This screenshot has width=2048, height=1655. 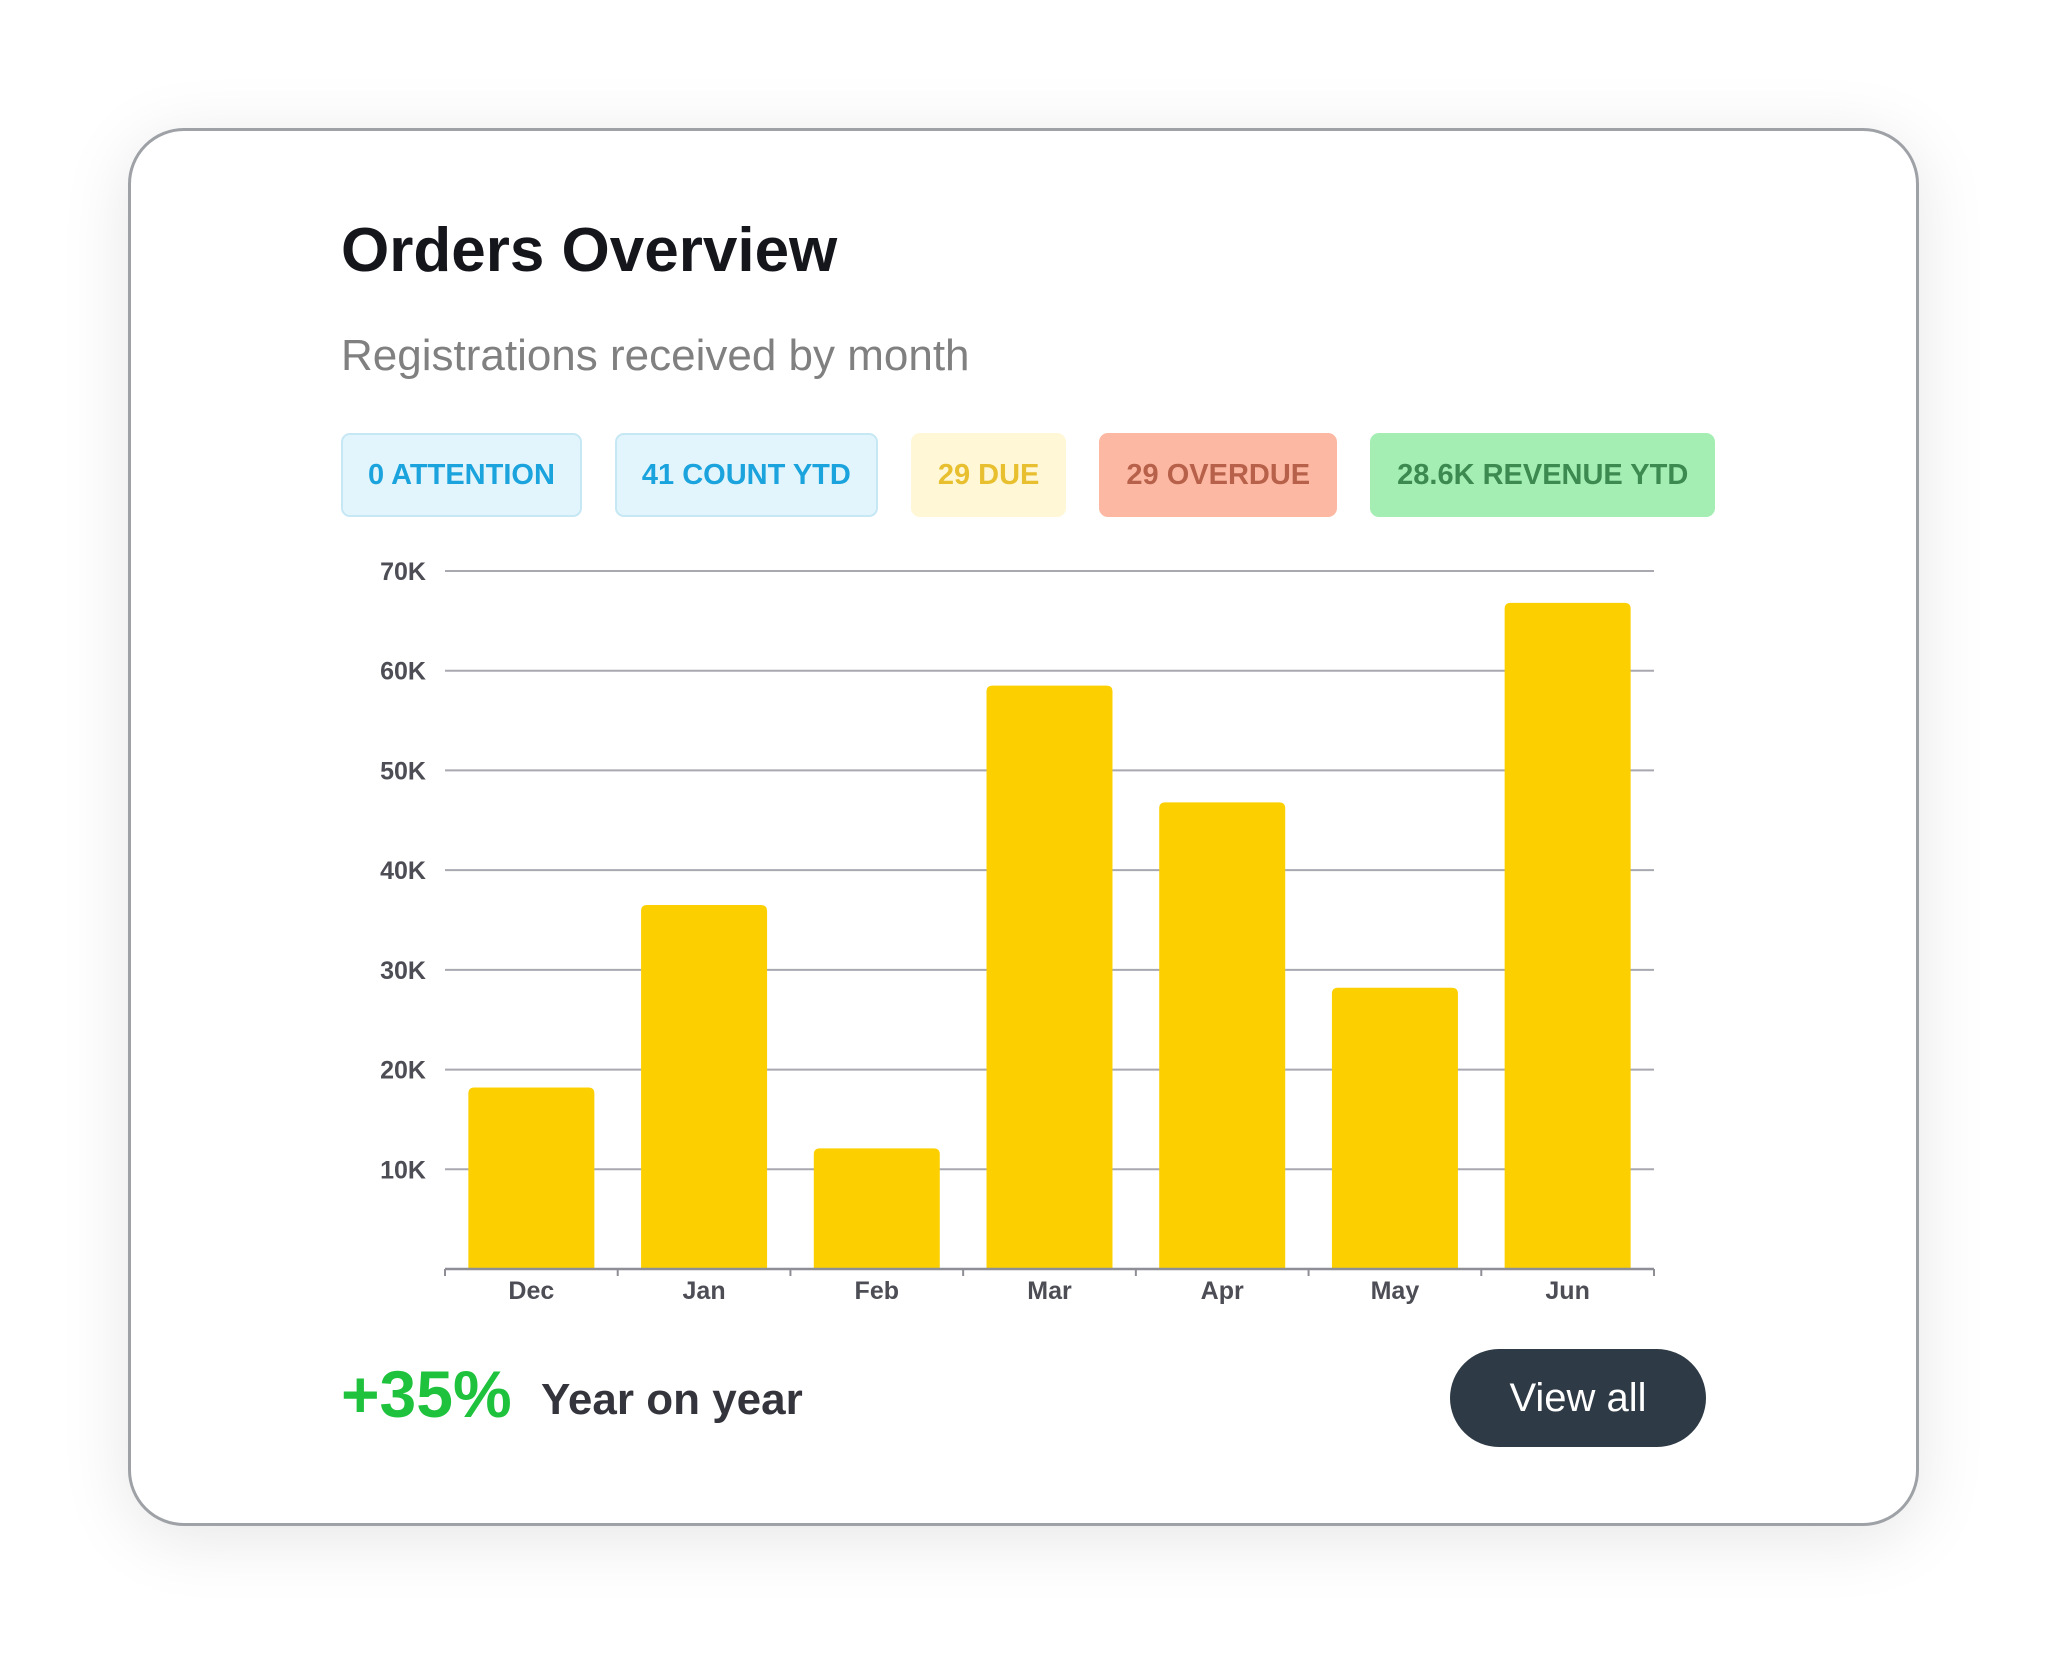 What do you see at coordinates (655, 355) in the screenshot?
I see `card-subtitle: Registrations received by month` at bounding box center [655, 355].